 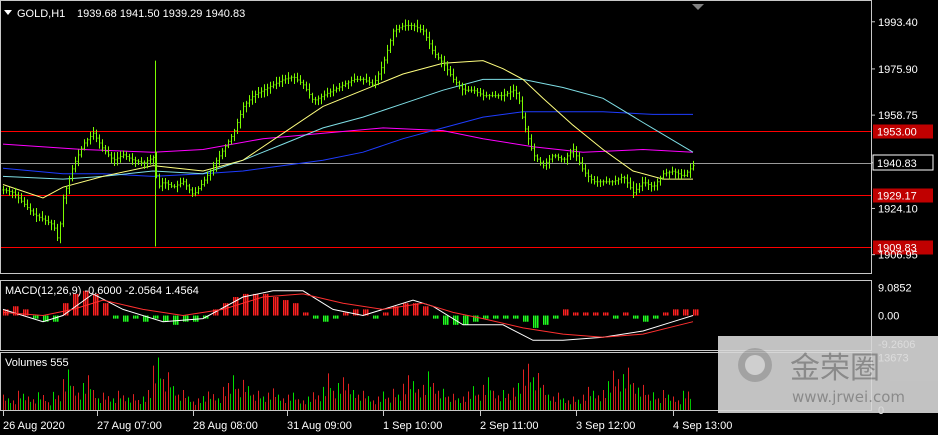 What do you see at coordinates (605, 426) in the screenshot?
I see `x-tick-label: 3 Sep 12:00` at bounding box center [605, 426].